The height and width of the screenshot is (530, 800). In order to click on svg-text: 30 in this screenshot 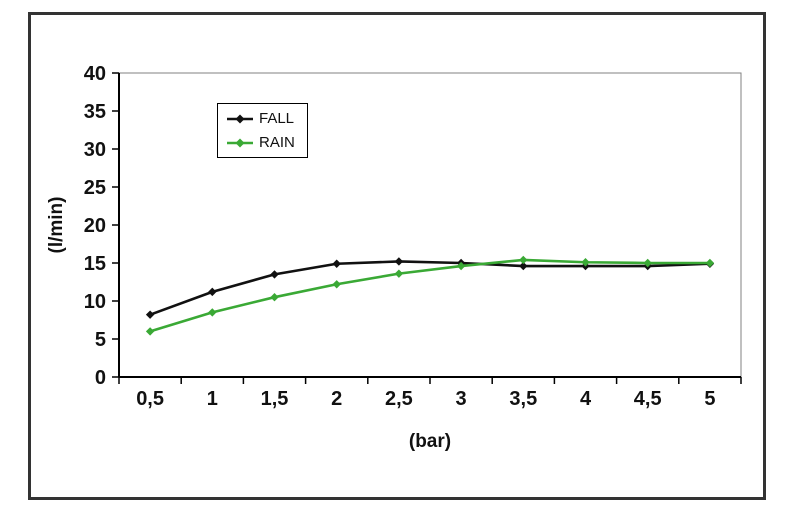, I will do `click(95, 150)`.